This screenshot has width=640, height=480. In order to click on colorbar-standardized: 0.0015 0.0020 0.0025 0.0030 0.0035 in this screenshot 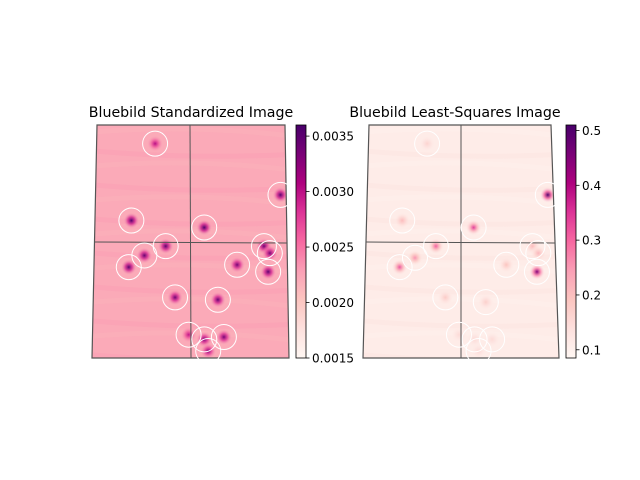, I will do `click(324, 245)`.